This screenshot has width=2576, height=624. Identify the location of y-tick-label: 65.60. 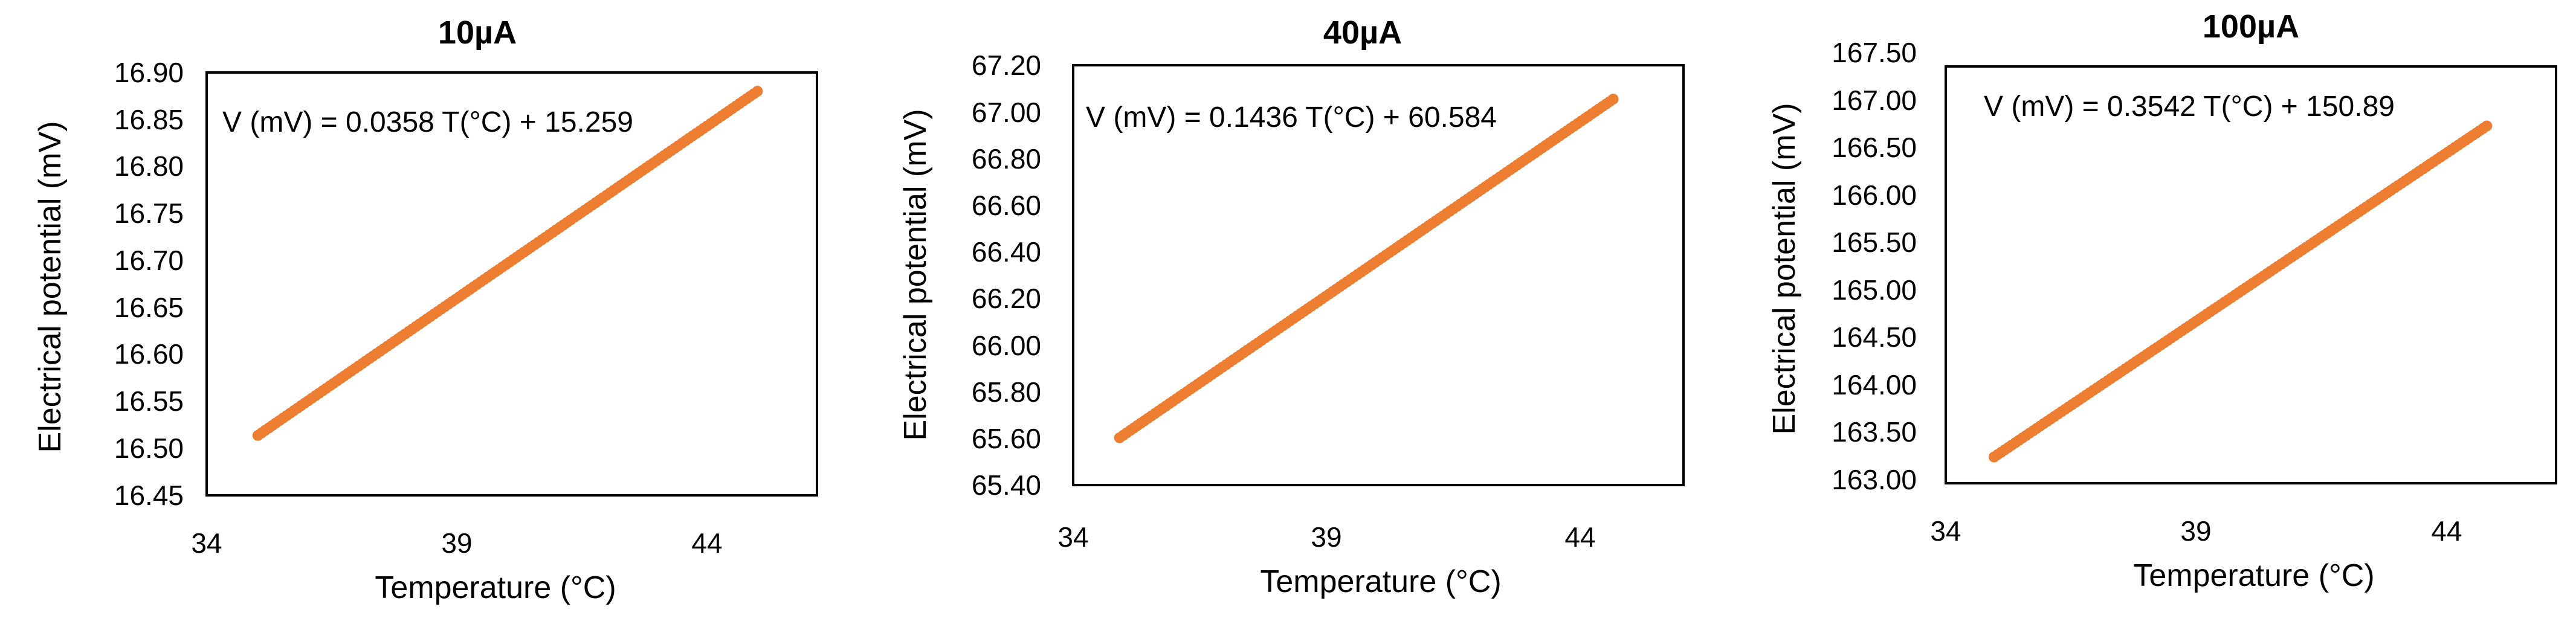
(1007, 438).